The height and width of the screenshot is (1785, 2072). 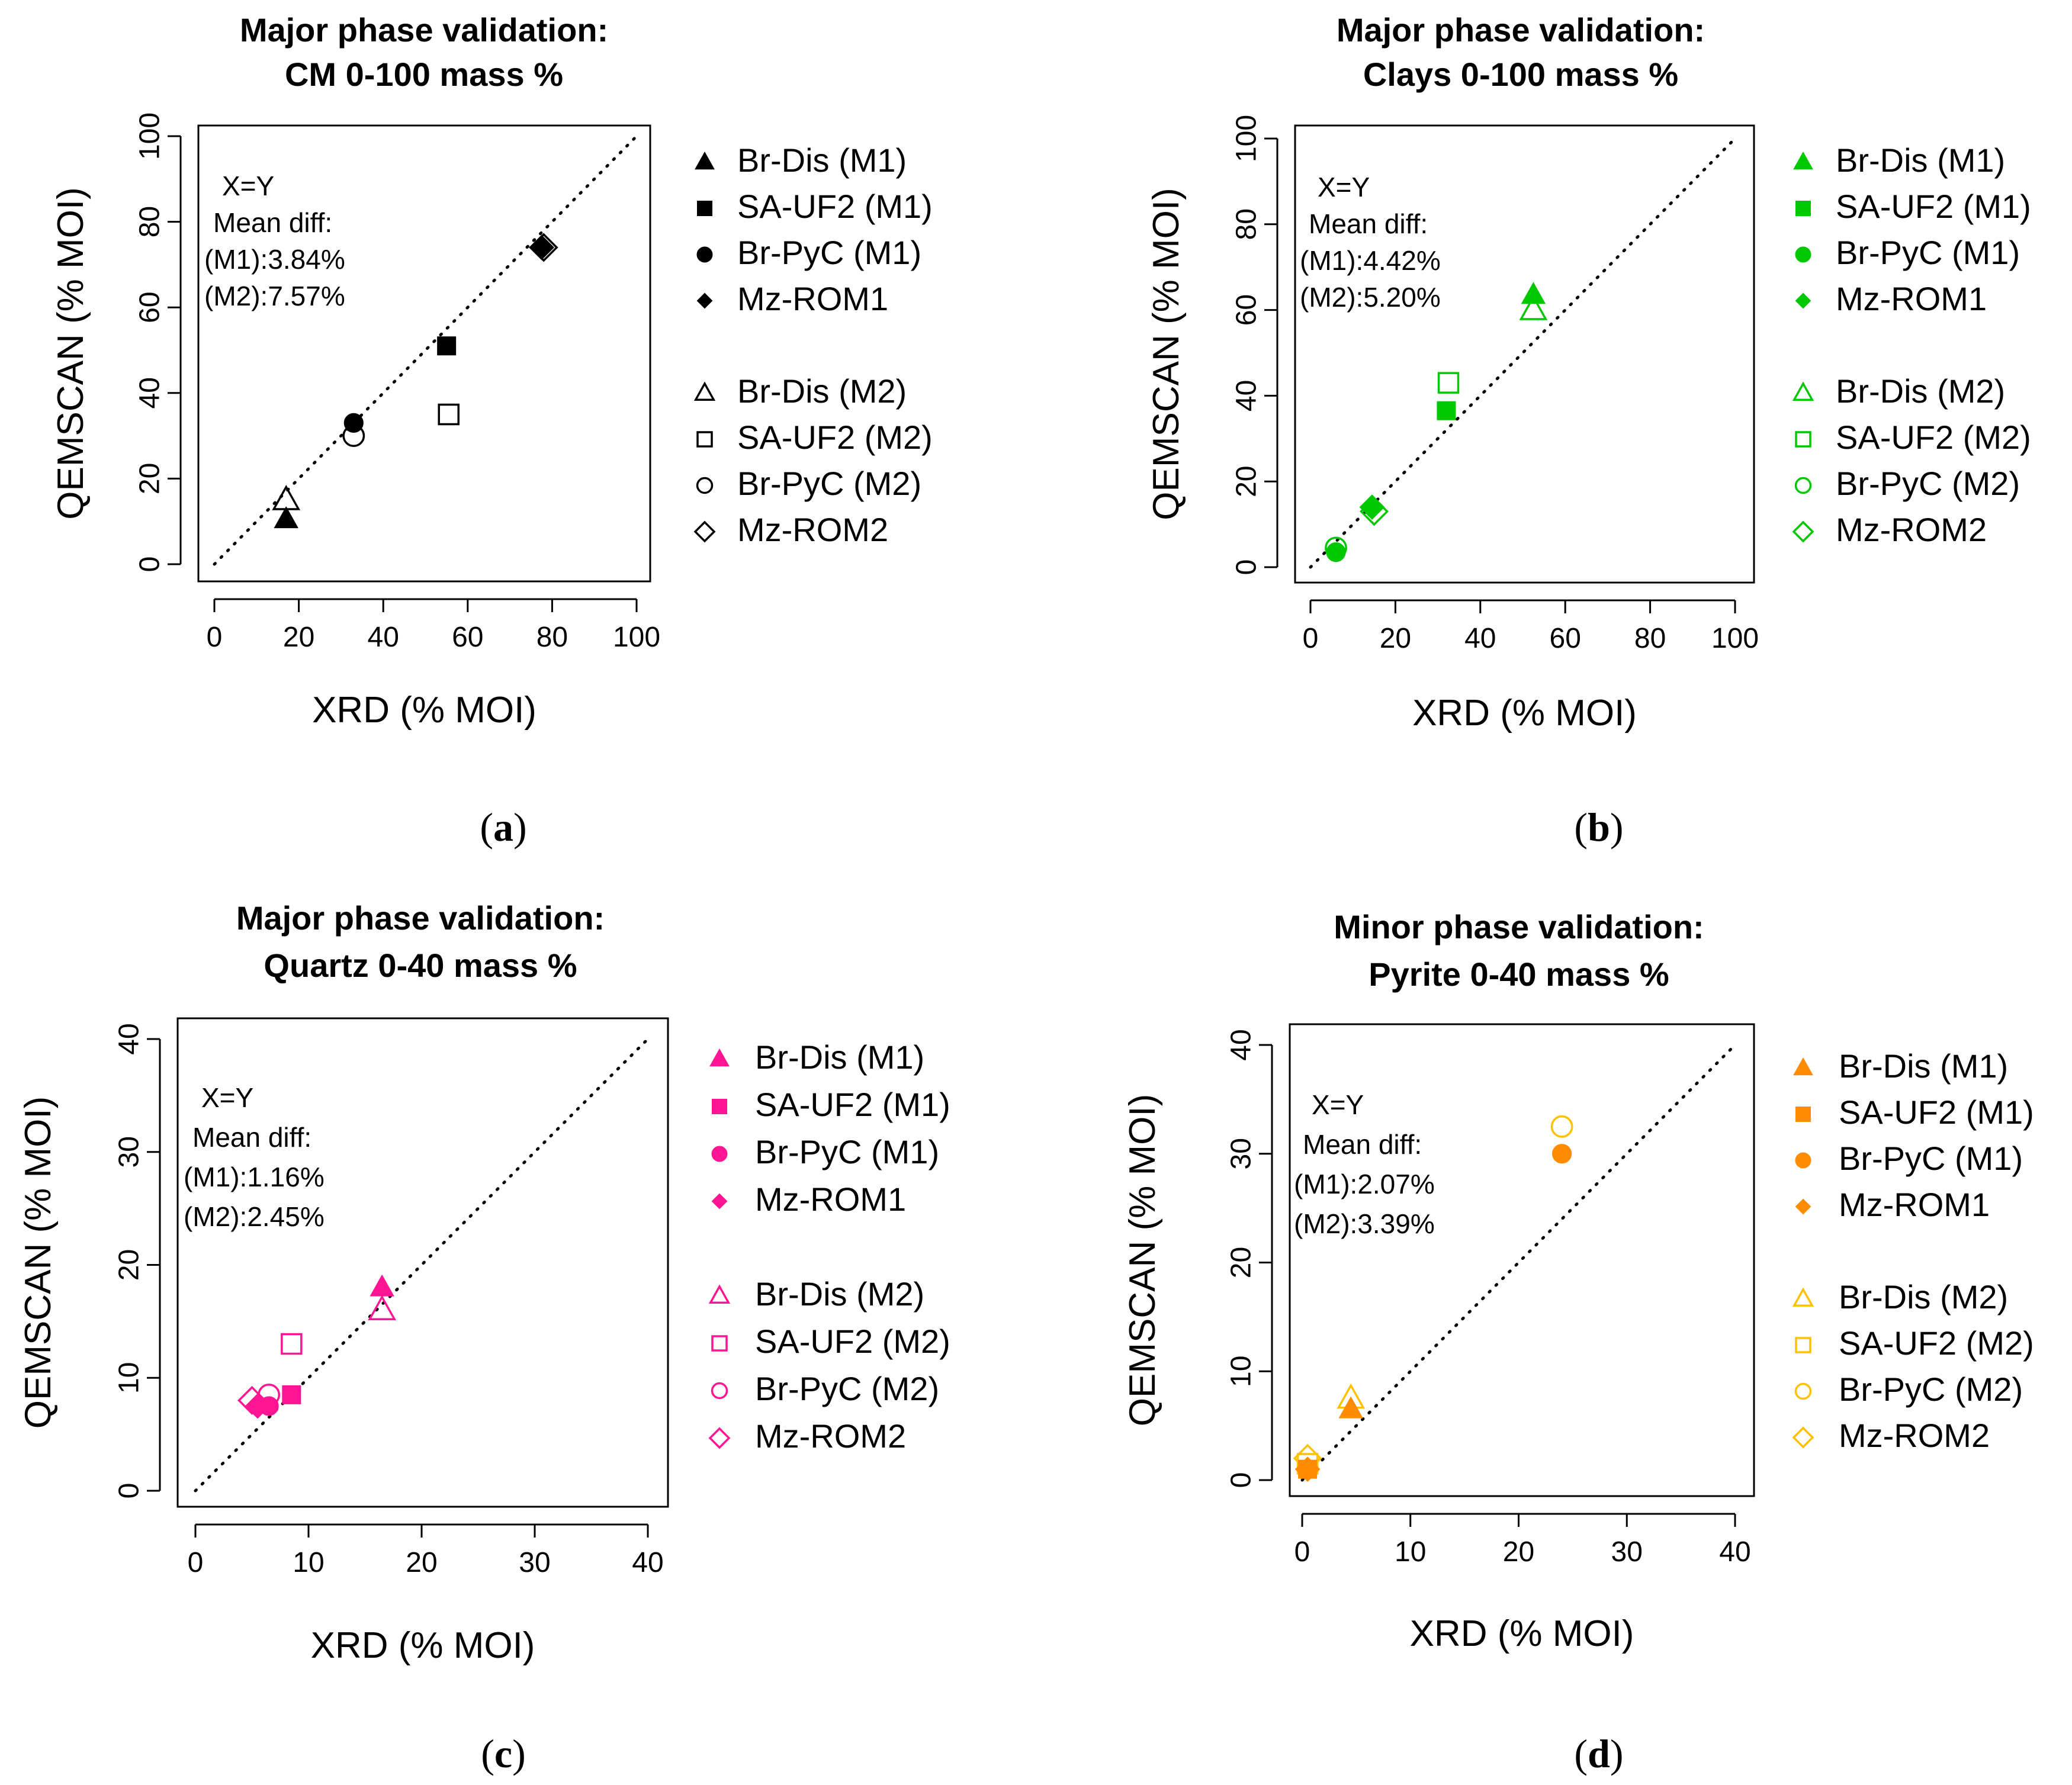 What do you see at coordinates (255, 1216) in the screenshot?
I see `annotation-text: (M2):2.45%` at bounding box center [255, 1216].